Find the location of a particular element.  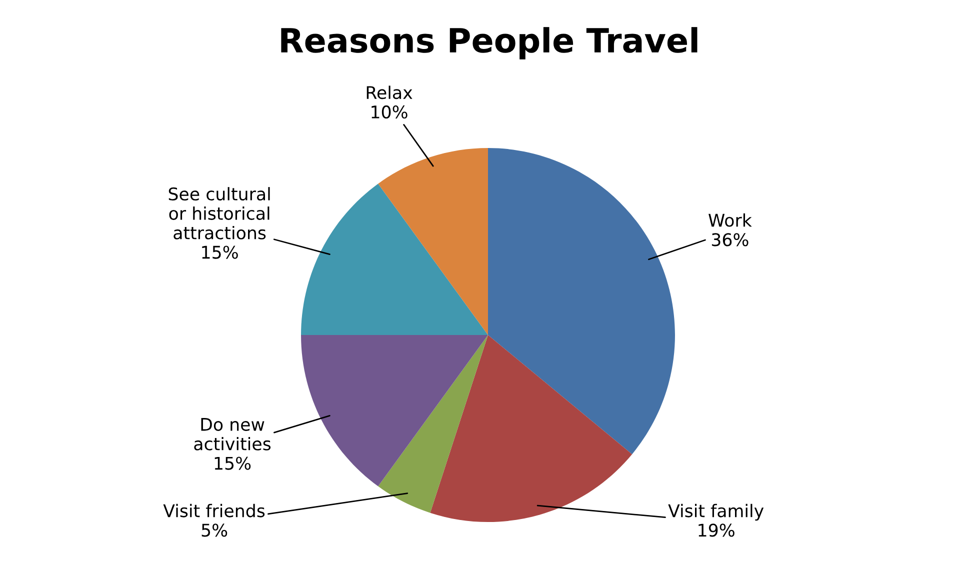

data-label: 5% is located at coordinates (215, 530).